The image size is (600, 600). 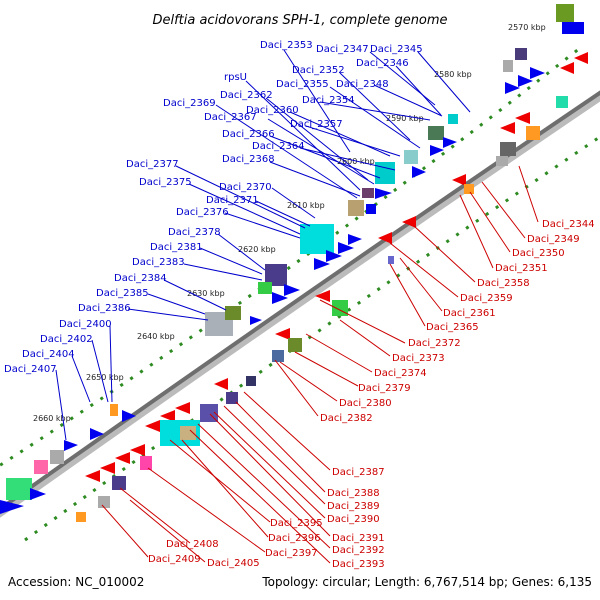 What do you see at coordinates (353, 506) in the screenshot?
I see `gene-label: Daci_2389` at bounding box center [353, 506].